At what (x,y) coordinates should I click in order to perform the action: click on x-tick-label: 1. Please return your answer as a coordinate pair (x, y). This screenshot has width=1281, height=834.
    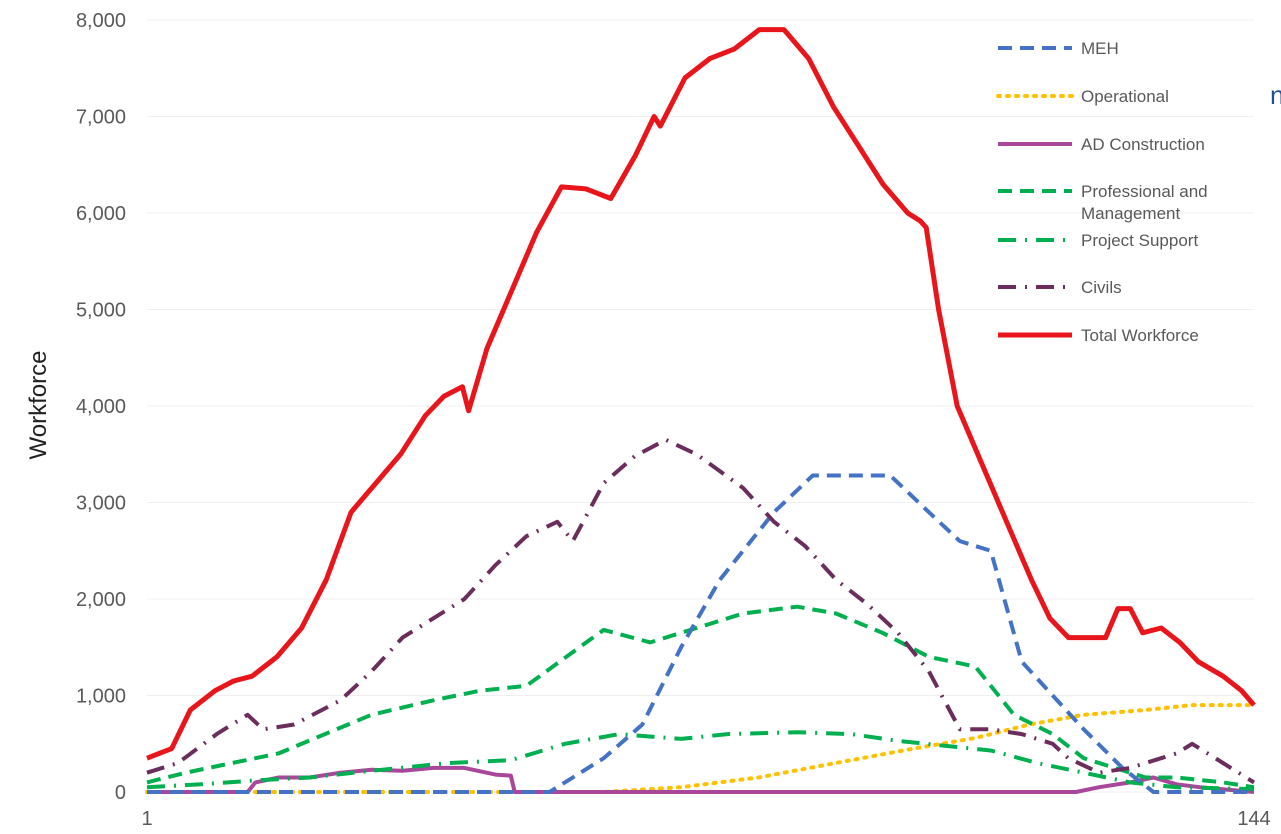
    Looking at the image, I should click on (146, 819).